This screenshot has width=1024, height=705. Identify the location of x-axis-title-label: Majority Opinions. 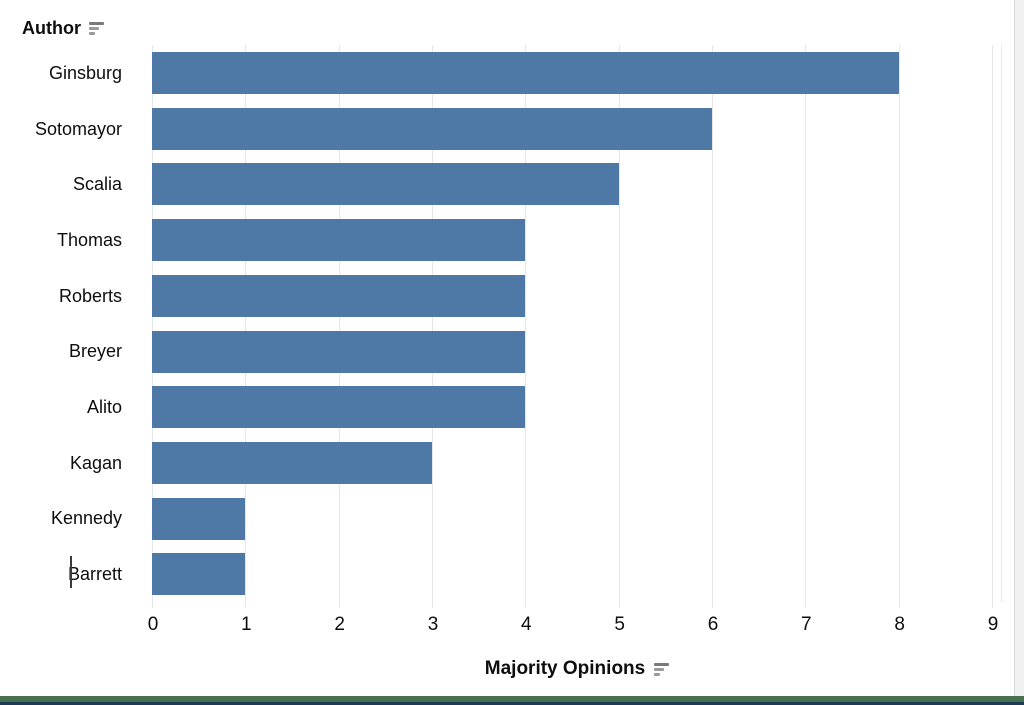
(565, 668).